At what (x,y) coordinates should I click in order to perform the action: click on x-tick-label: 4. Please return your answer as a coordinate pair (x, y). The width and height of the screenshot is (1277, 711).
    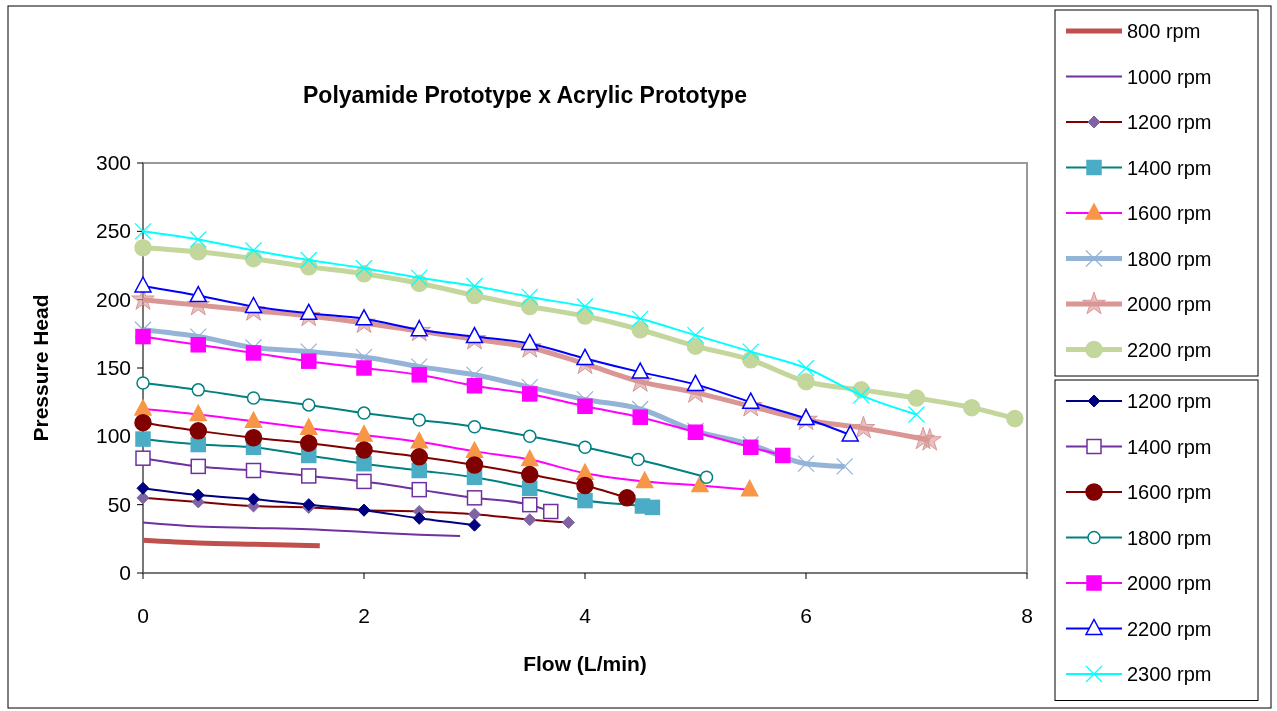
    Looking at the image, I should click on (585, 615).